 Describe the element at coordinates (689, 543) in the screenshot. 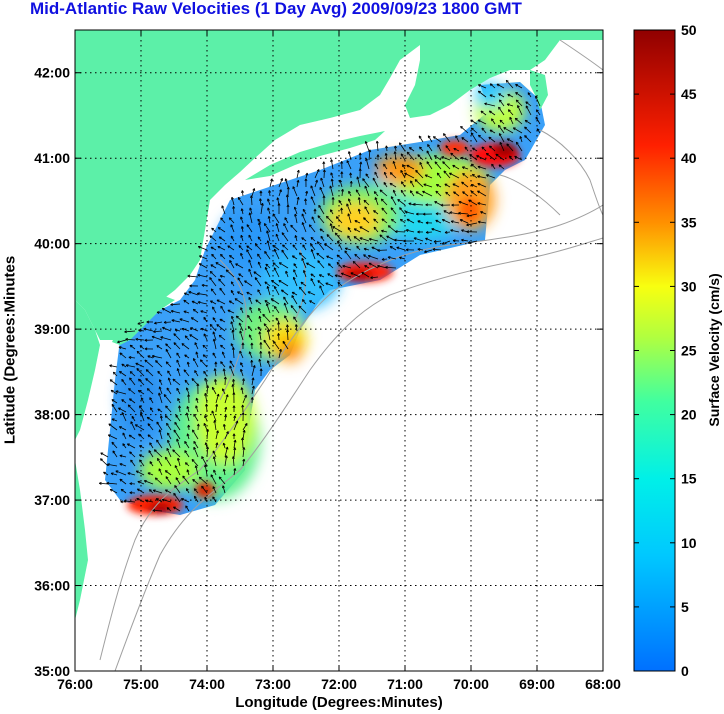

I see `colorbar-tick-label: 10` at that location.